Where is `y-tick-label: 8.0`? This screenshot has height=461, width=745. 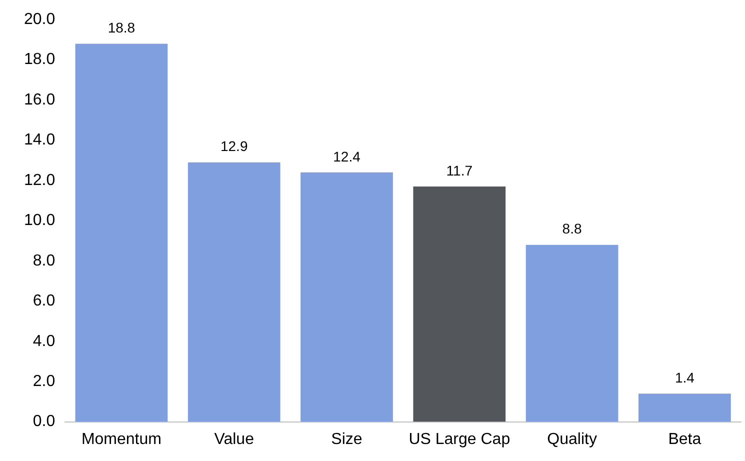
y-tick-label: 8.0 is located at coordinates (44, 261).